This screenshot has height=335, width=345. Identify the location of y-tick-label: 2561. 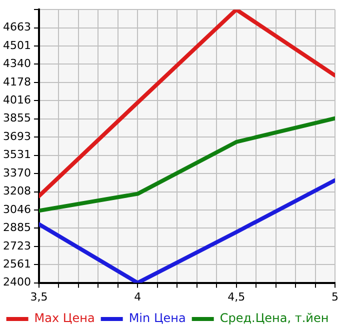
(16, 264).